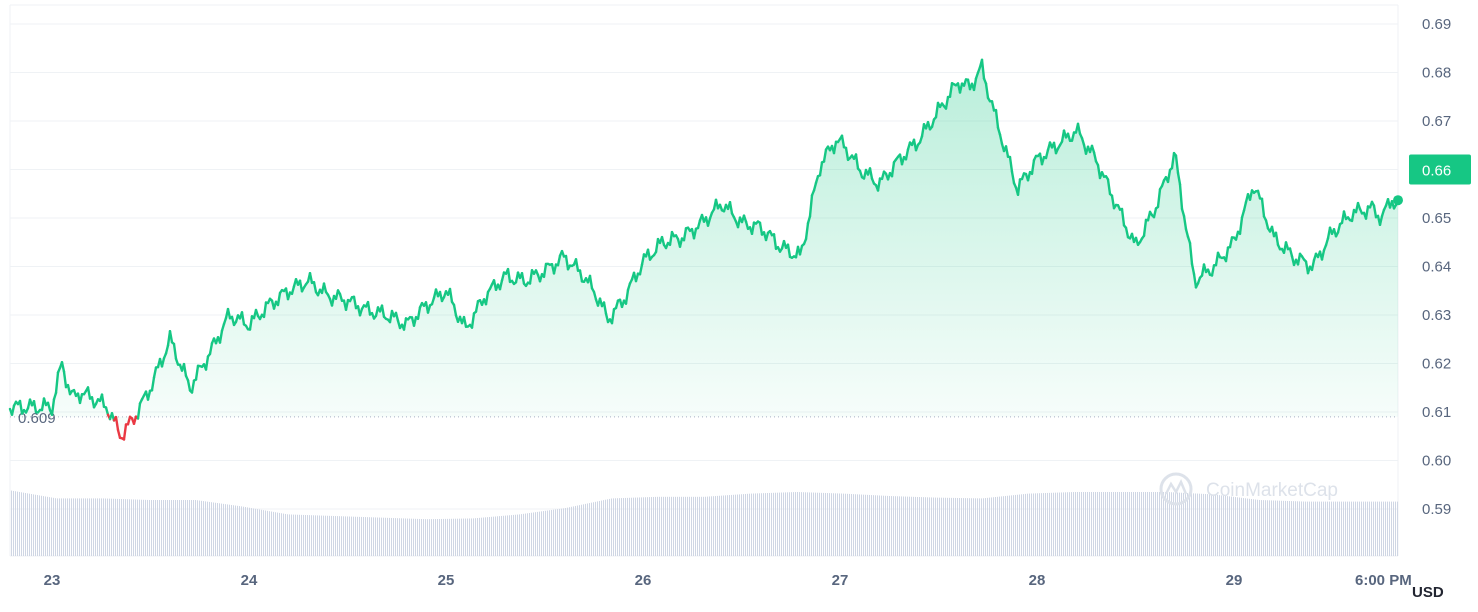  Describe the element at coordinates (643, 580) in the screenshot. I see `x-tick-label: 26` at that location.